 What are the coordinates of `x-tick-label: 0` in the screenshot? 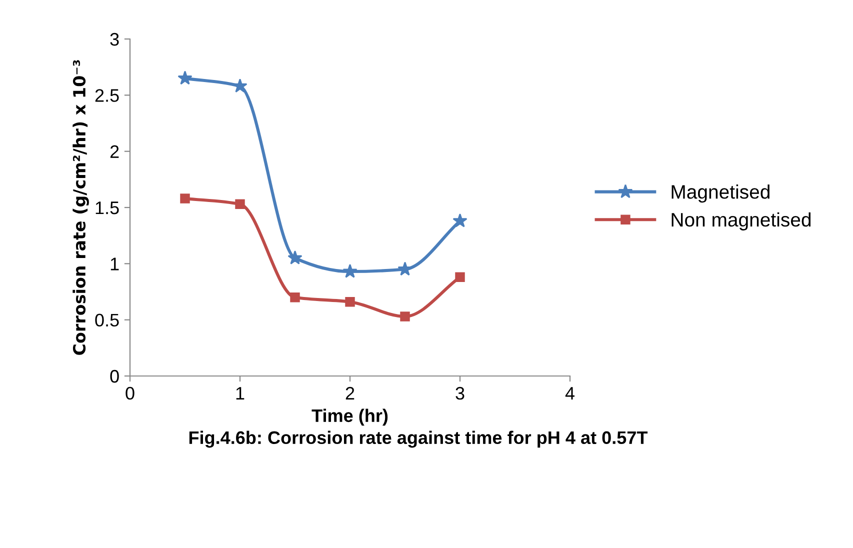 It's located at (130, 393).